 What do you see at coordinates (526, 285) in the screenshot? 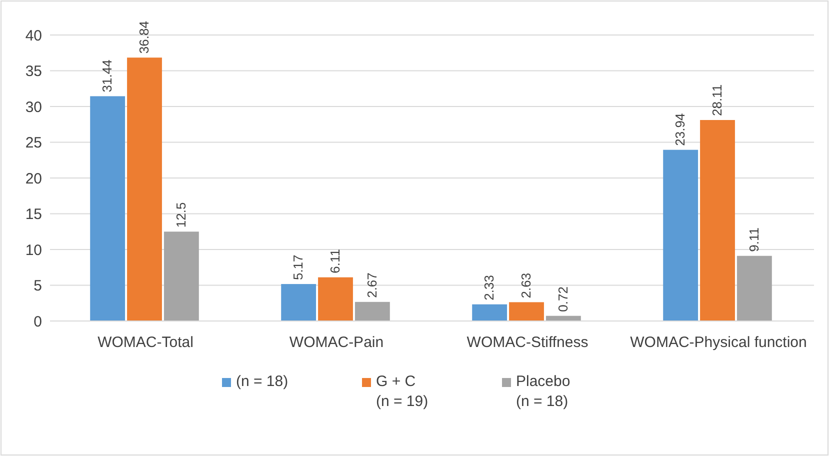
I see `data-label: 2.63` at bounding box center [526, 285].